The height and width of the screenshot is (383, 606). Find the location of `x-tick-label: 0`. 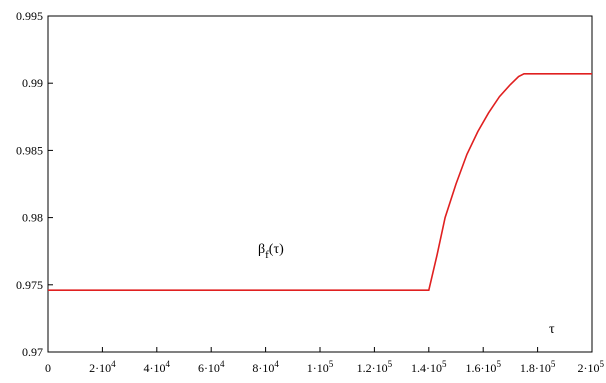

x-tick-label: 0 is located at coordinates (48, 368).